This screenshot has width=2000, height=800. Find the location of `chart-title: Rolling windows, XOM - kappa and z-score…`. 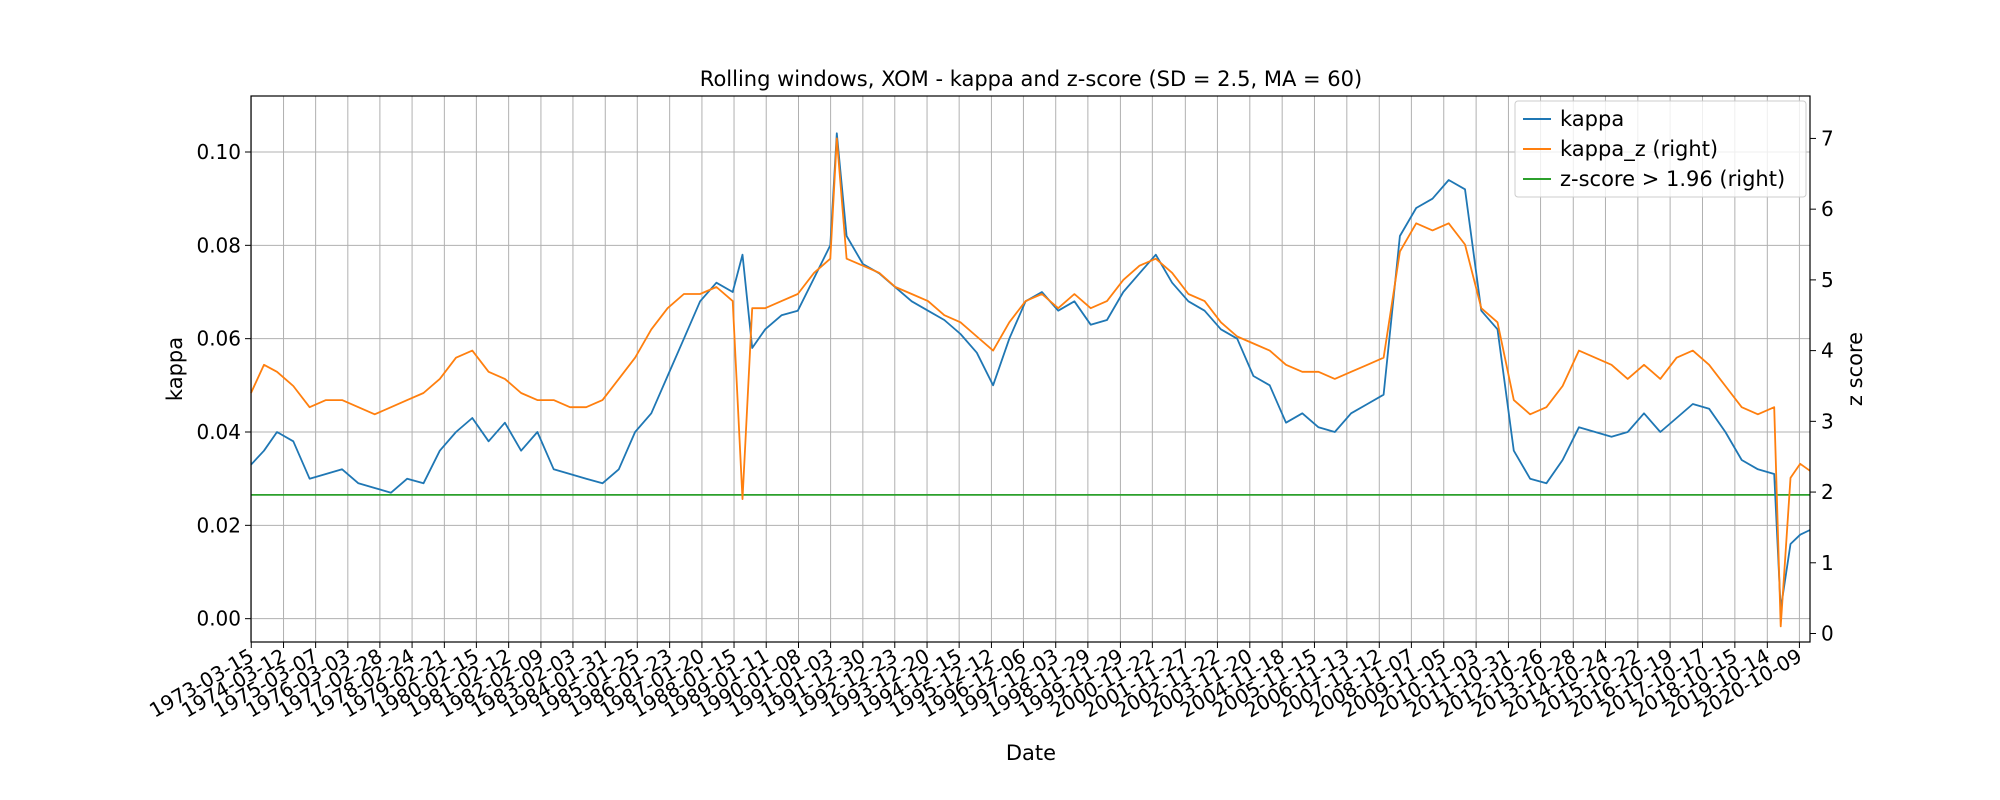

chart-title: Rolling windows, XOM - kappa and z-score… is located at coordinates (1031, 79).